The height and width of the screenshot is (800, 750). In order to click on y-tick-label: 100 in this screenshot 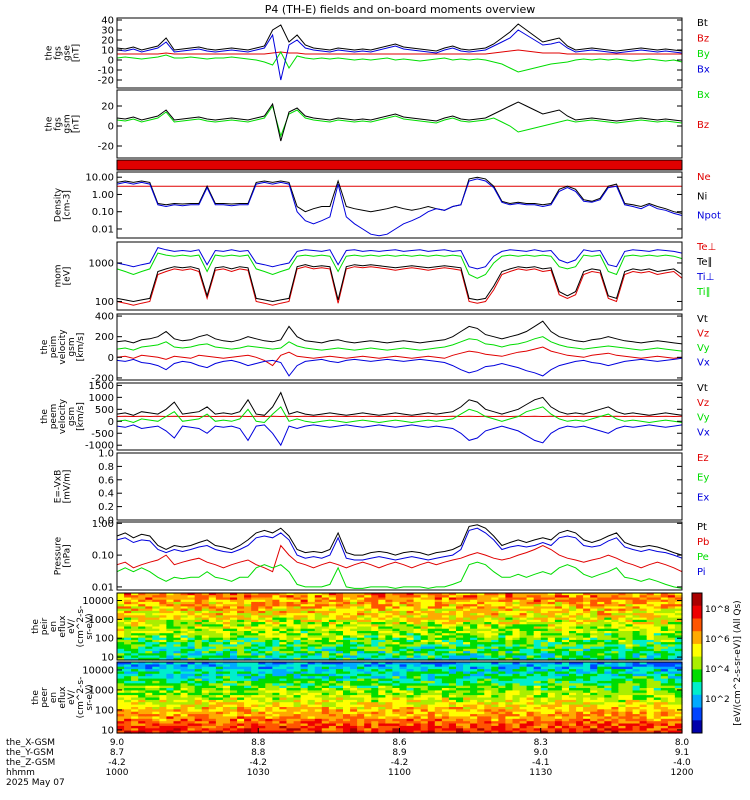, I will do `click(104, 302)`.